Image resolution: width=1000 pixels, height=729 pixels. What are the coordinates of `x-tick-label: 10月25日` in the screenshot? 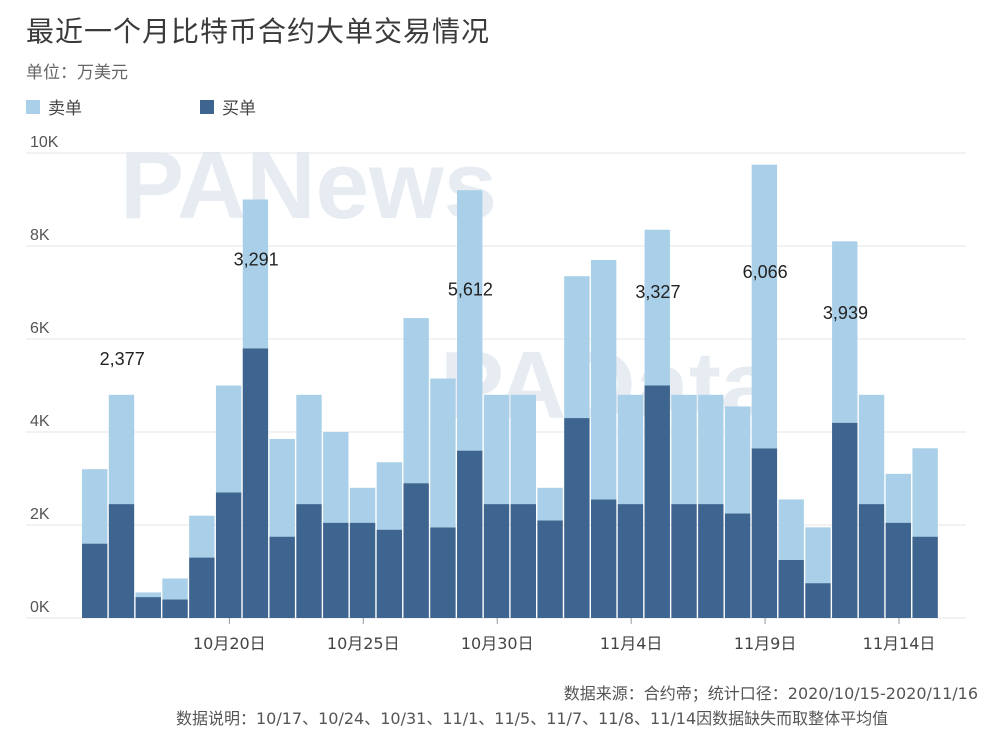 It's located at (363, 643).